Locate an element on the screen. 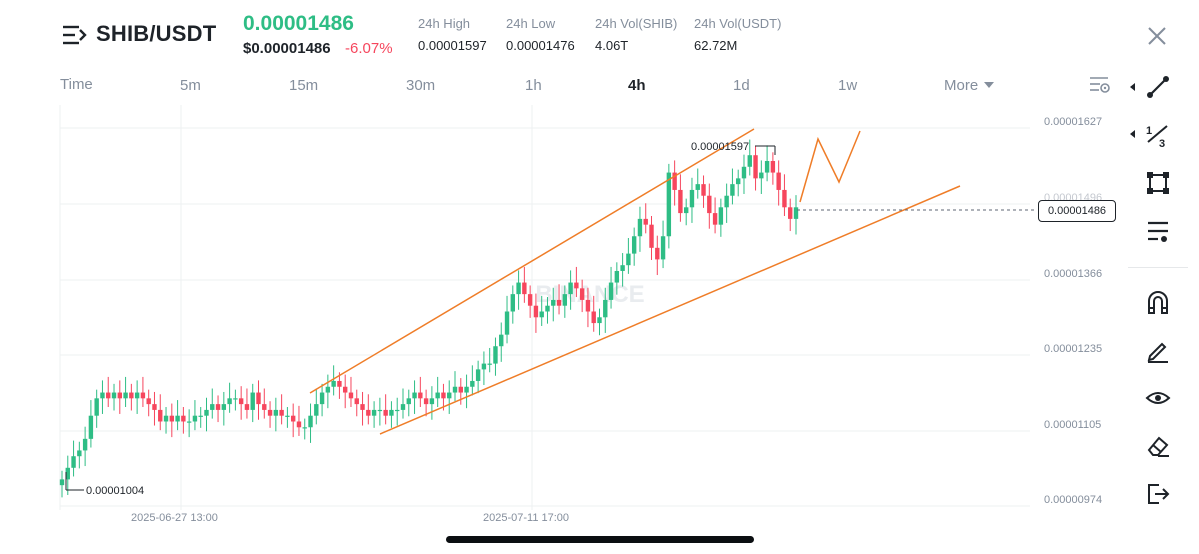 The width and height of the screenshot is (1199, 554). tab-30m: 30m is located at coordinates (421, 85).